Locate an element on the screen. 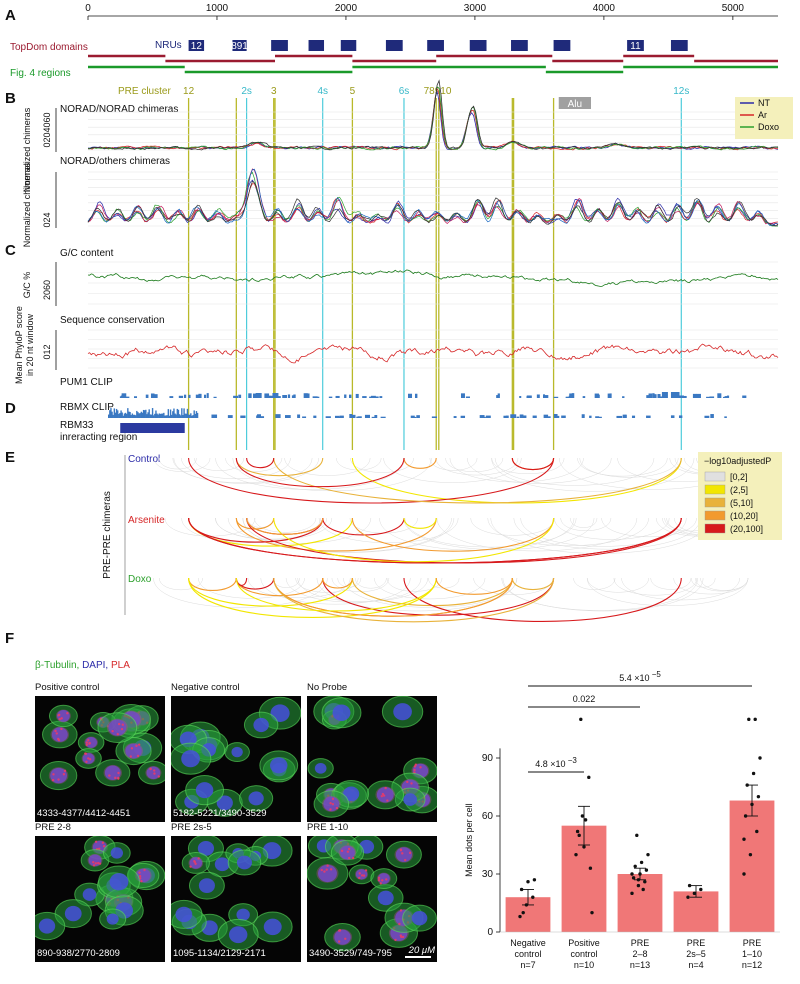  topdom-label: TopDom domains is located at coordinates (49, 47).